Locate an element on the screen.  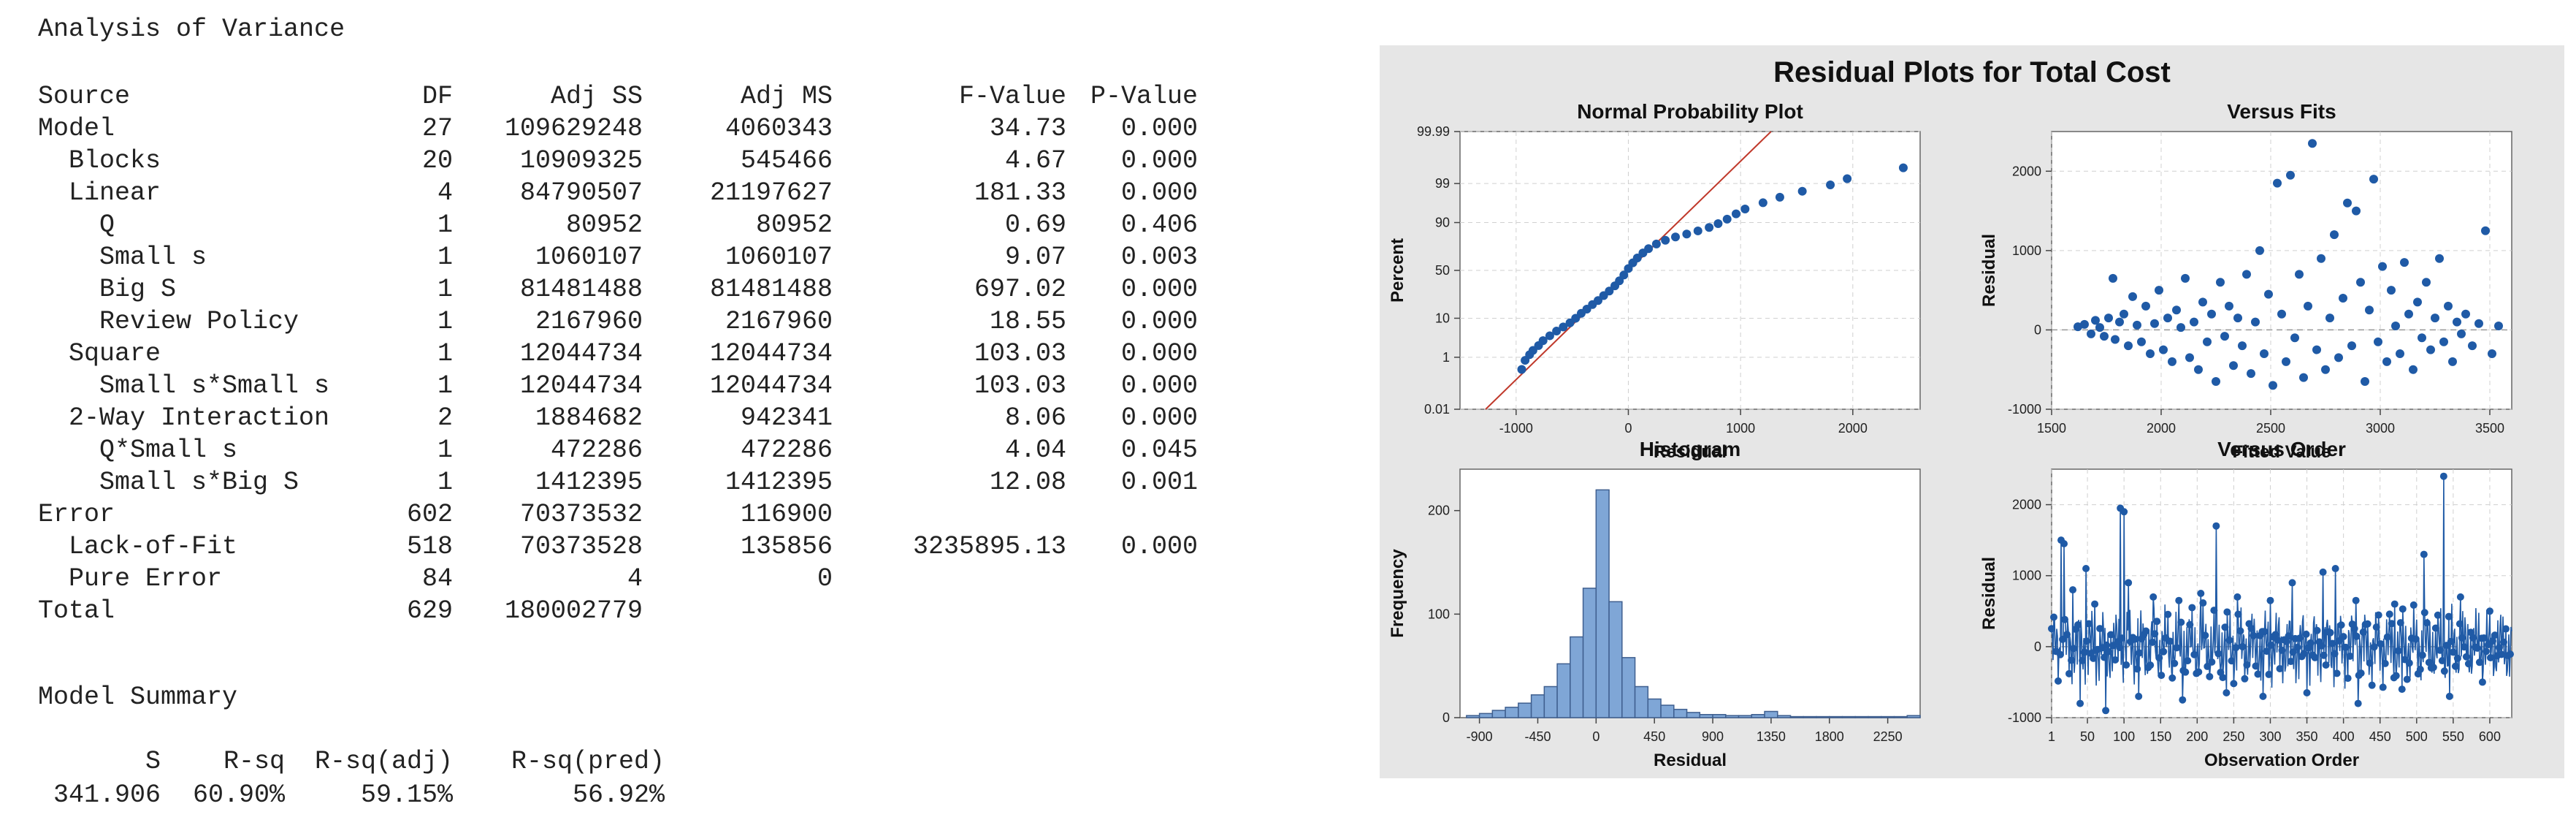
y-axis-label: Frequency is located at coordinates (1397, 593).